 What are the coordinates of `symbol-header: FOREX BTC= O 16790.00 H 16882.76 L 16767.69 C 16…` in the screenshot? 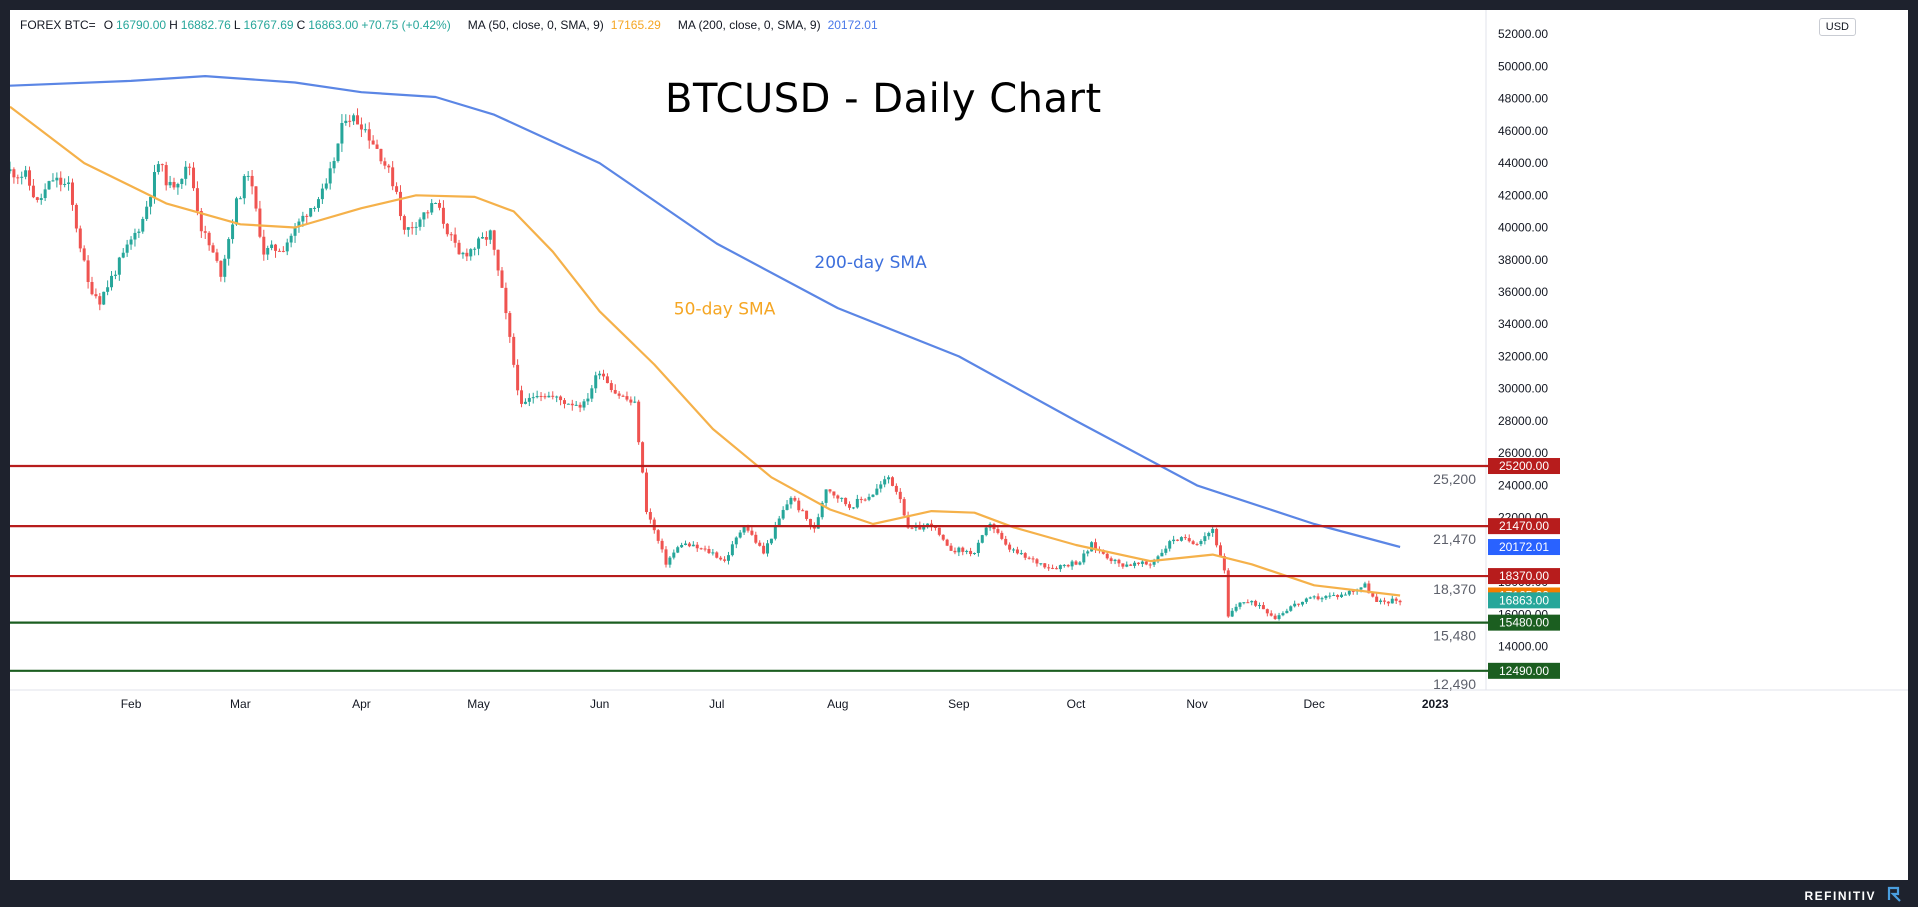 It's located at (450, 25).